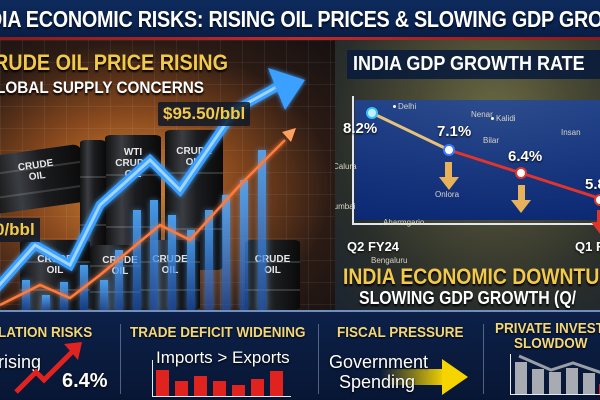 The image size is (600, 400). I want to click on private-investment-section: PRIVATE INVEST SLOWDOW, so click(545, 356).